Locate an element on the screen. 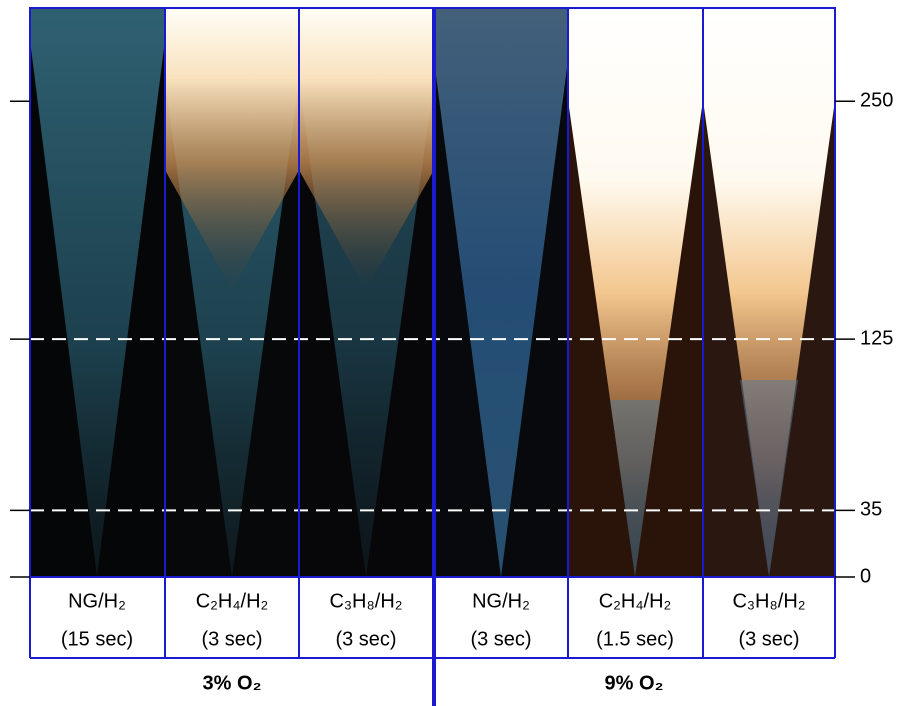  group-label: 3% O₂ is located at coordinates (232, 683).